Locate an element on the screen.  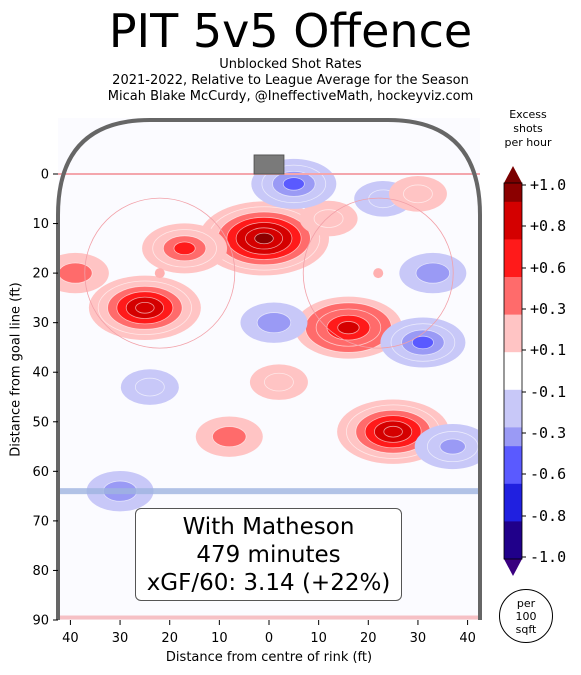
blue-line is located at coordinates (269, 491).